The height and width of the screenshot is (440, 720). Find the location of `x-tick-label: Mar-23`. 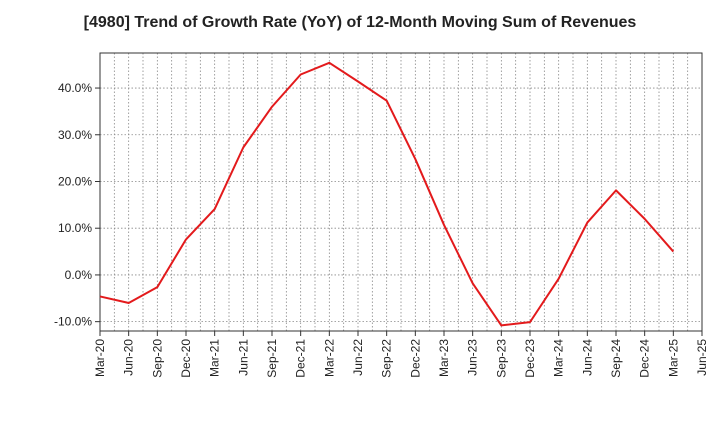

x-tick-label: Mar-23 is located at coordinates (444, 358).